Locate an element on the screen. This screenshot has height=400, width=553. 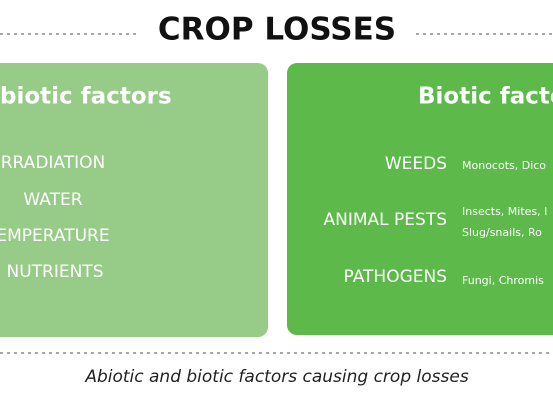
biotic-detail: Slug/snails, Ro is located at coordinates (502, 232).